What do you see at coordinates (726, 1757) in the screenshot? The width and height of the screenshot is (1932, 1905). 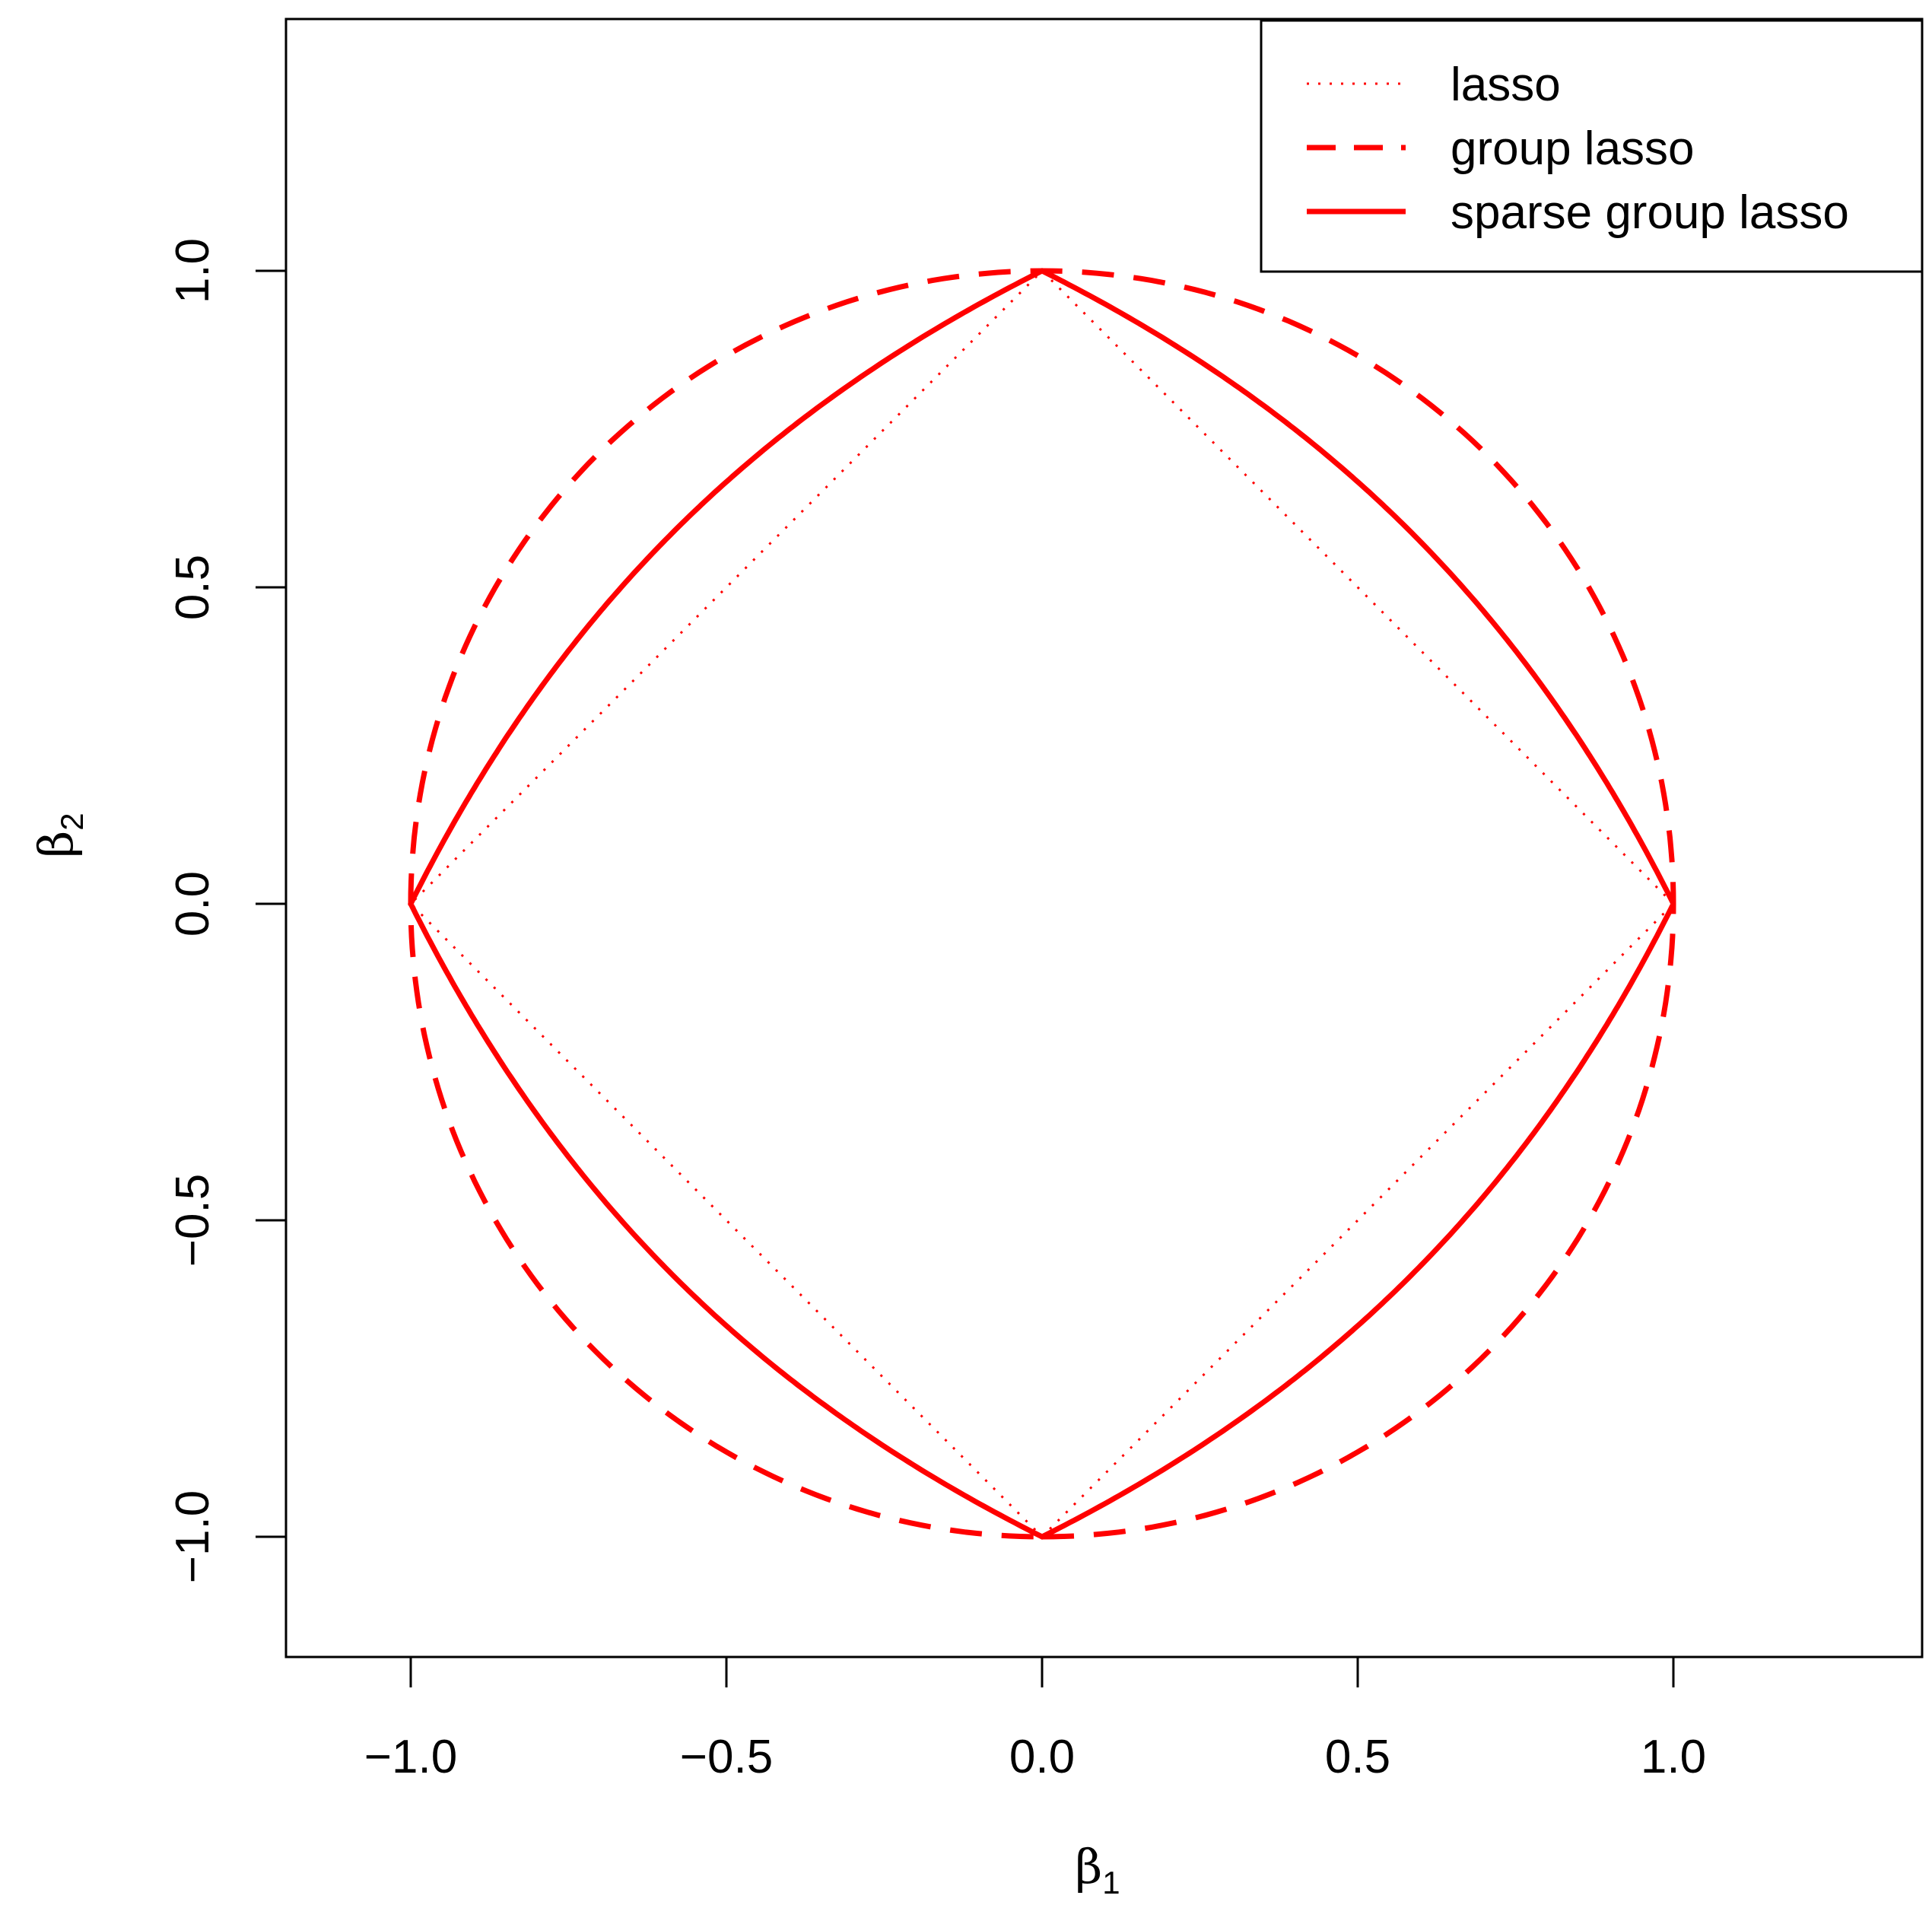 I see `x-tick-label: −0.5` at bounding box center [726, 1757].